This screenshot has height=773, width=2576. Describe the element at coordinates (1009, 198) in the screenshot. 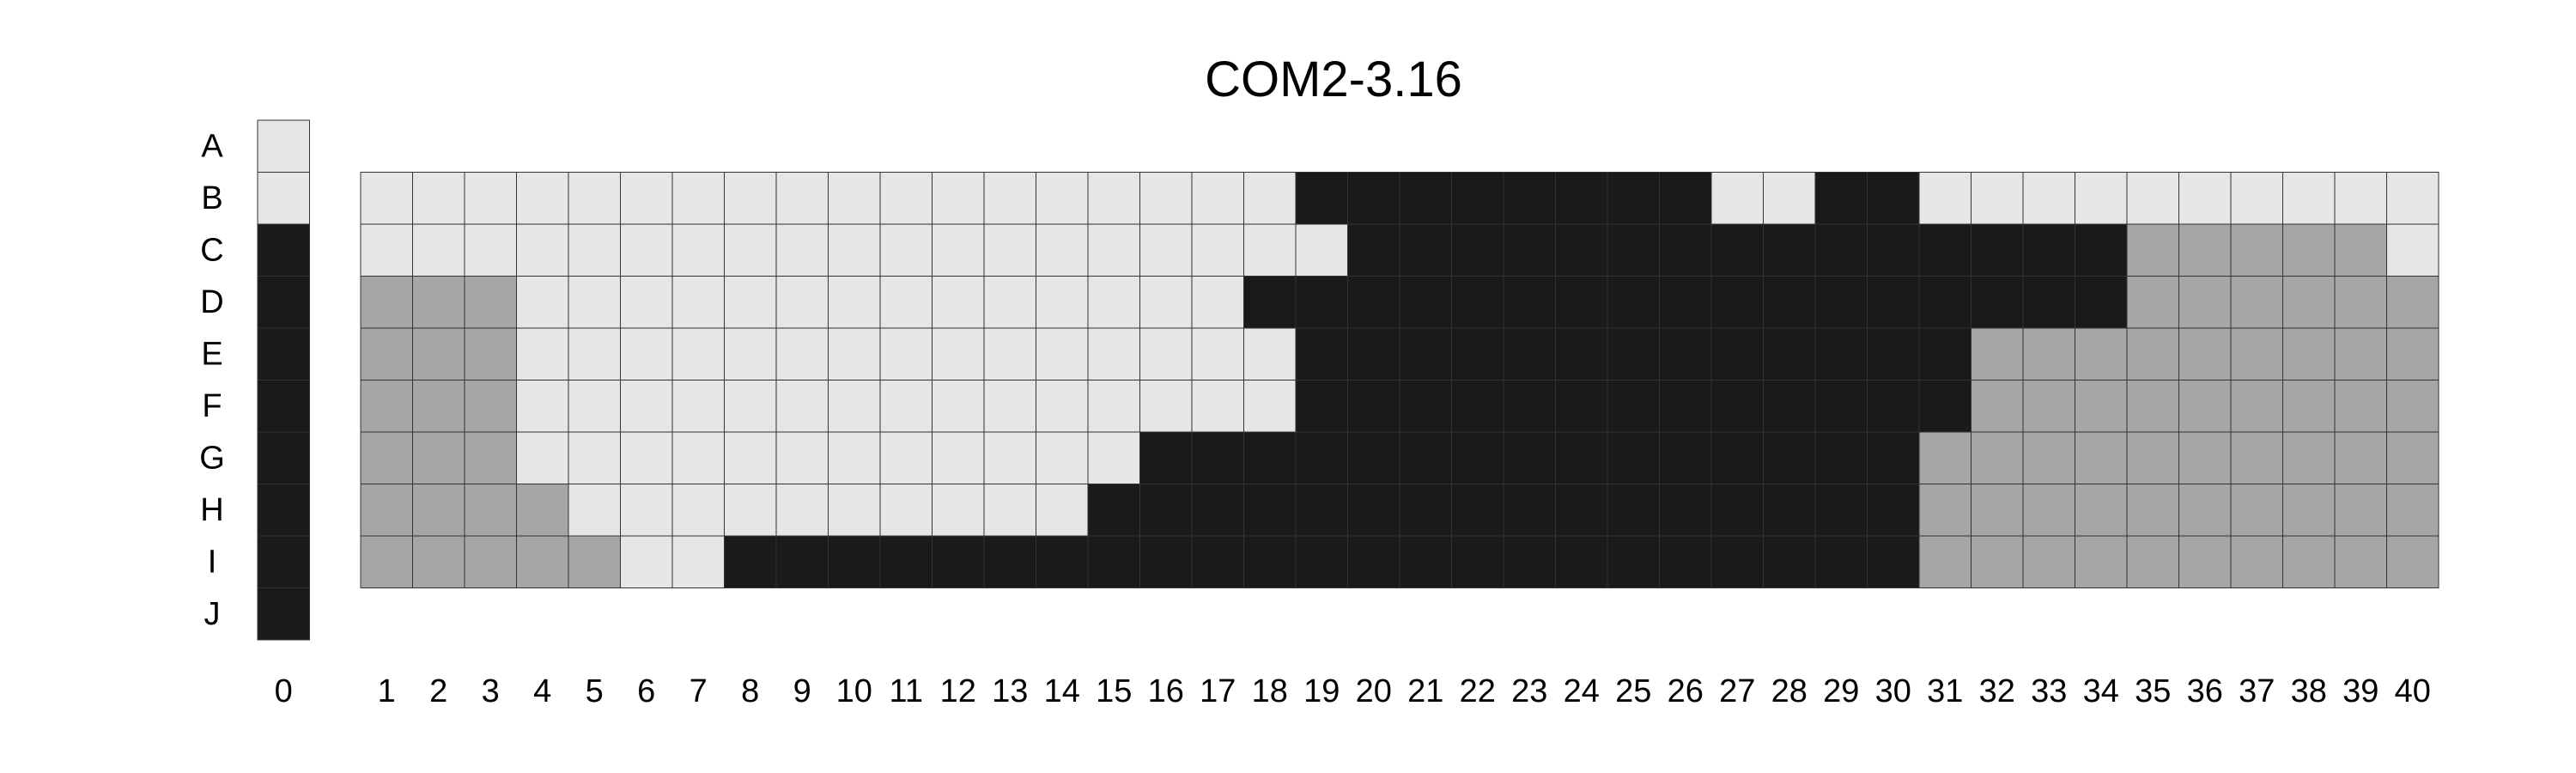

I see `cell-B13` at that location.